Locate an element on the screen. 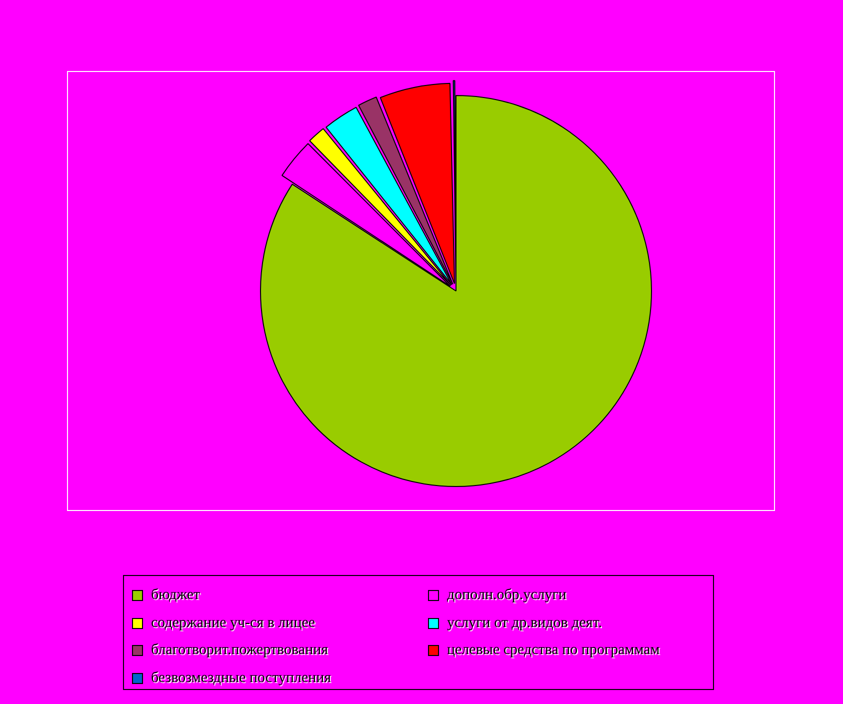  legend-label: услуги от др.видов деят. is located at coordinates (524, 623).